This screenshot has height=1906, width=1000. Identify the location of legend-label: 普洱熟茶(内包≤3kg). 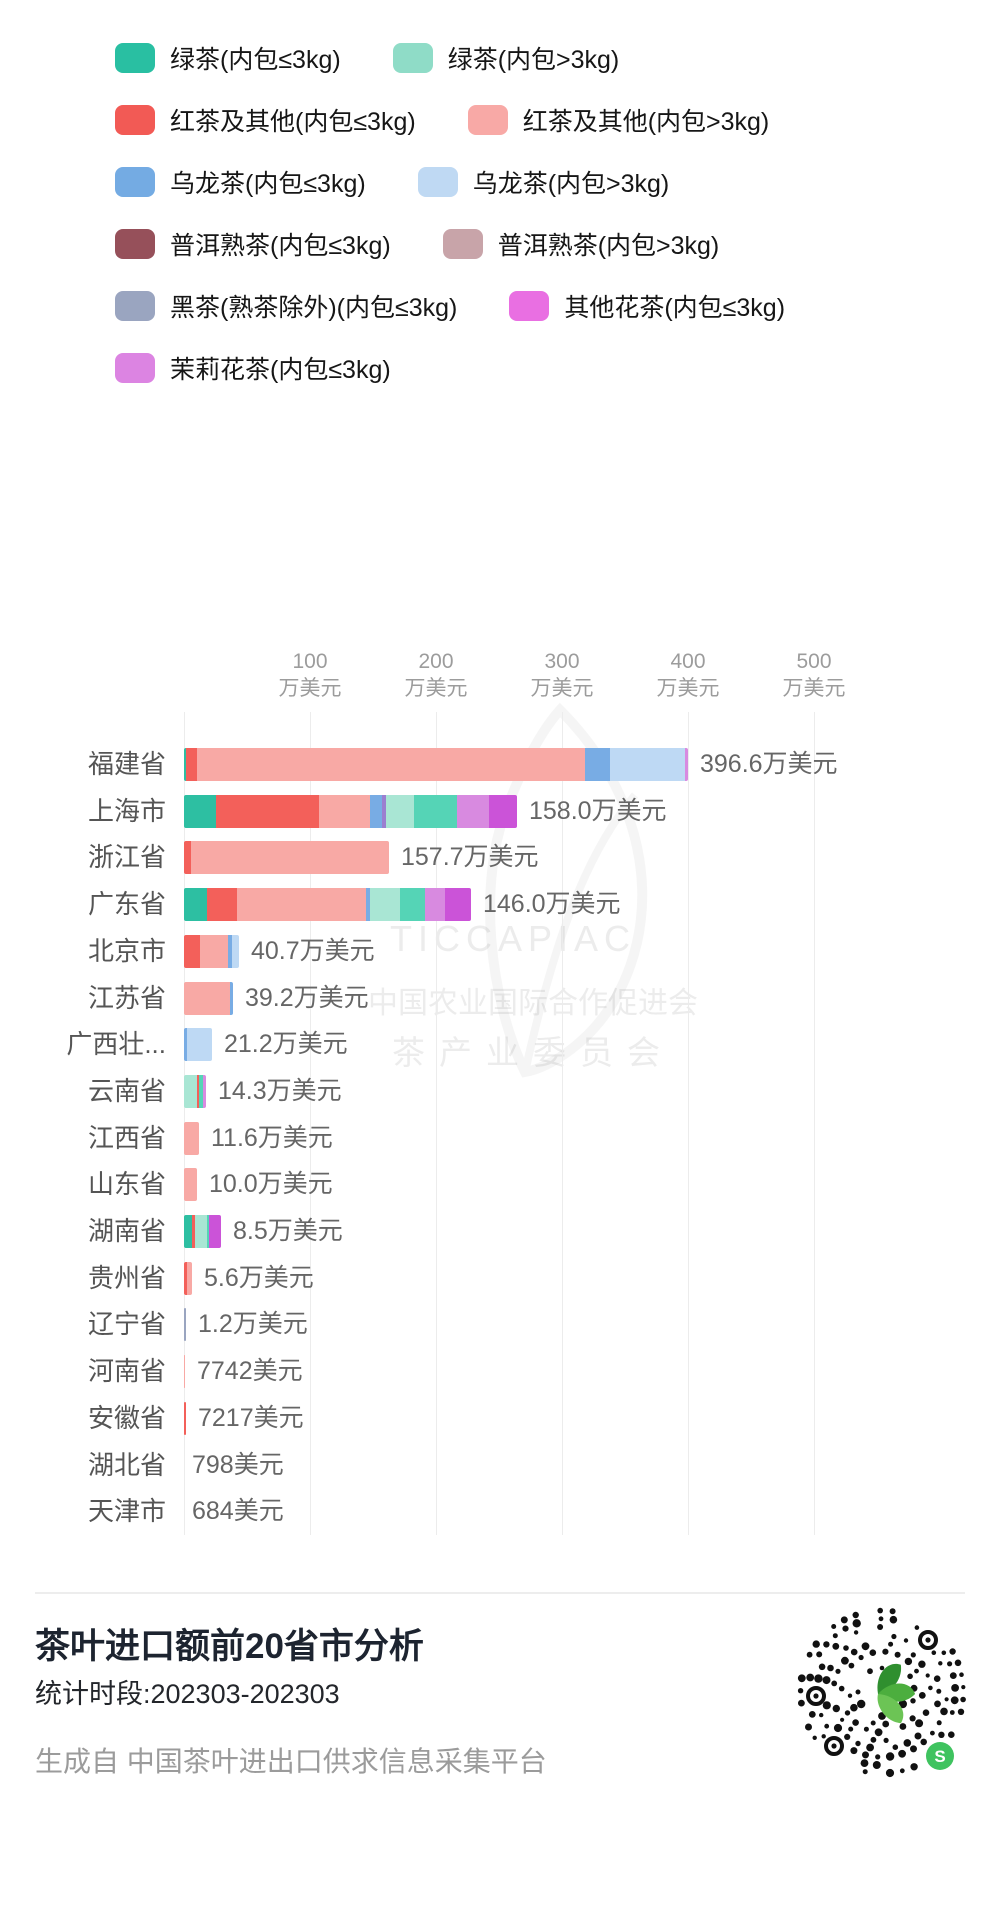
(280, 246).